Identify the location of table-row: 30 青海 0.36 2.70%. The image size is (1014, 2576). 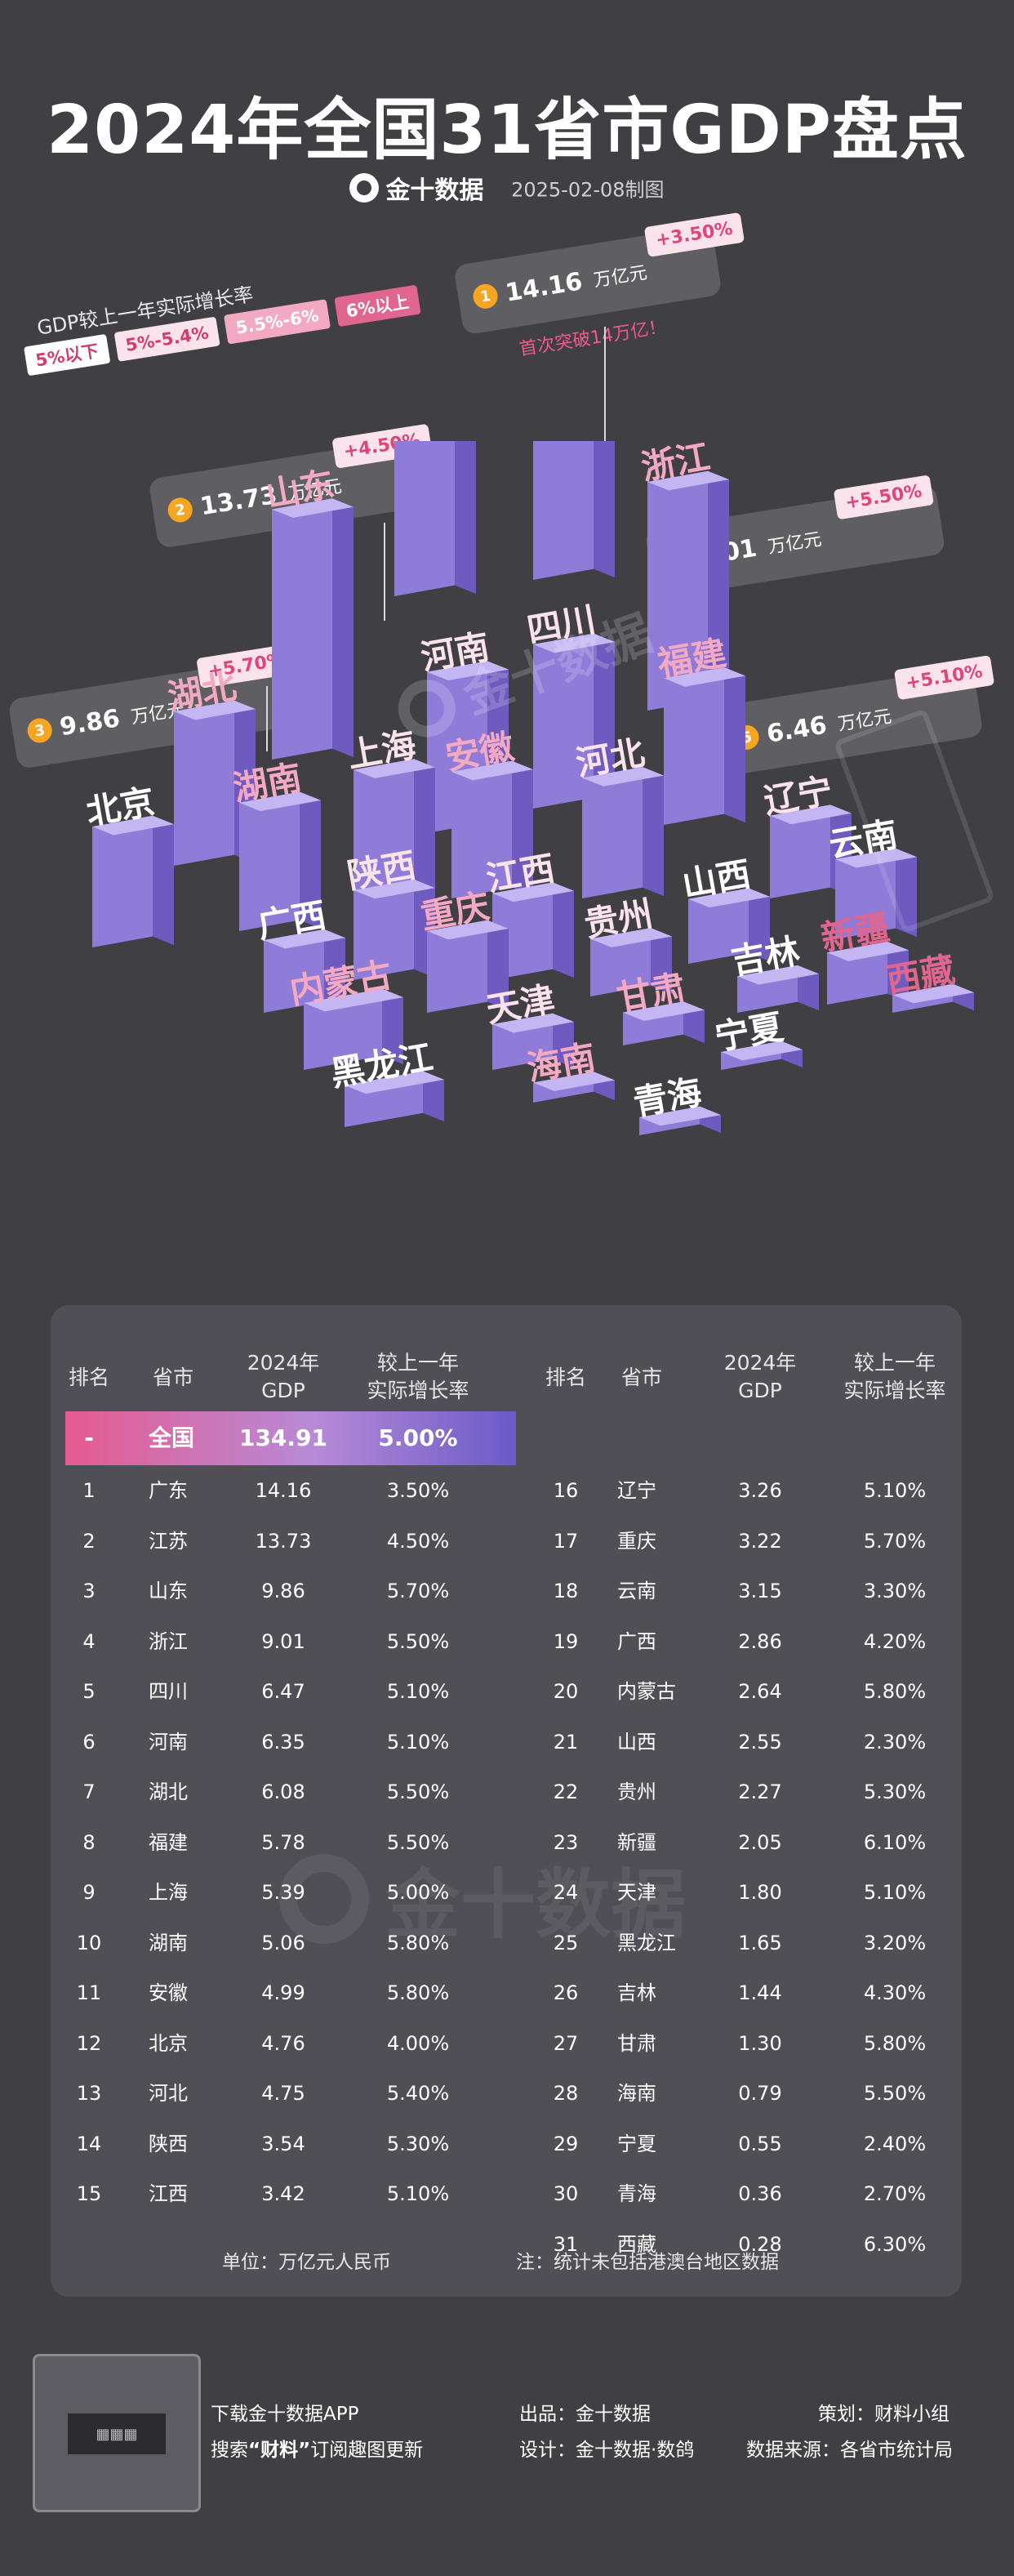
(756, 2193).